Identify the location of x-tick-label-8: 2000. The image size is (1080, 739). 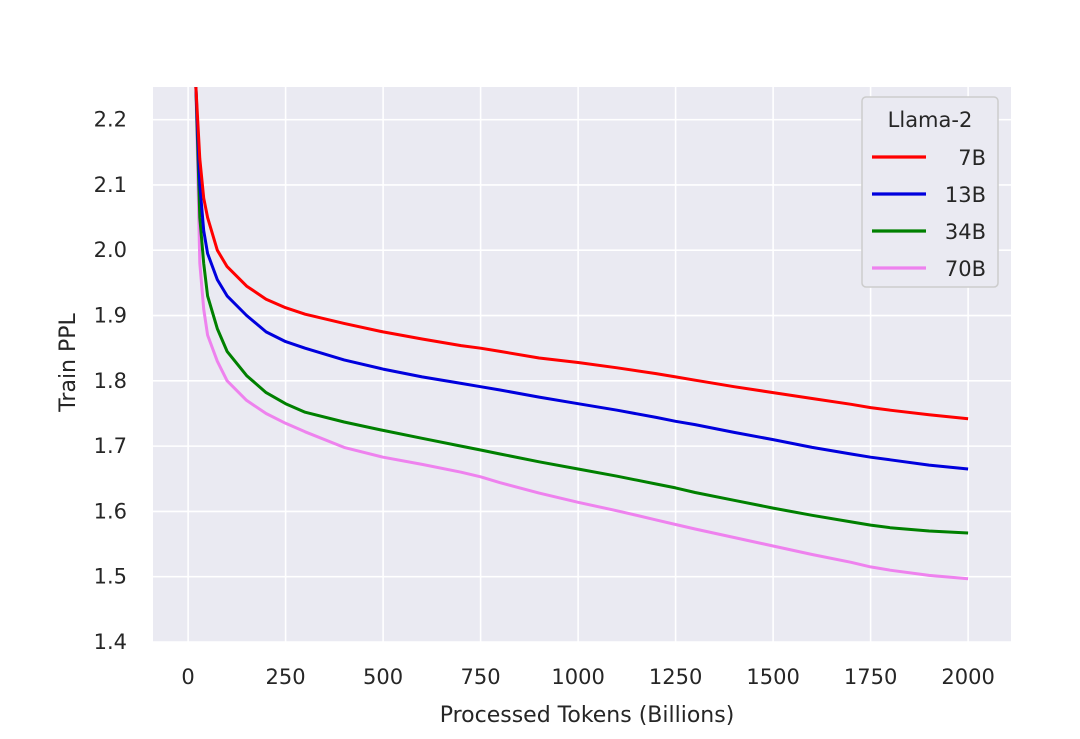
(967, 677).